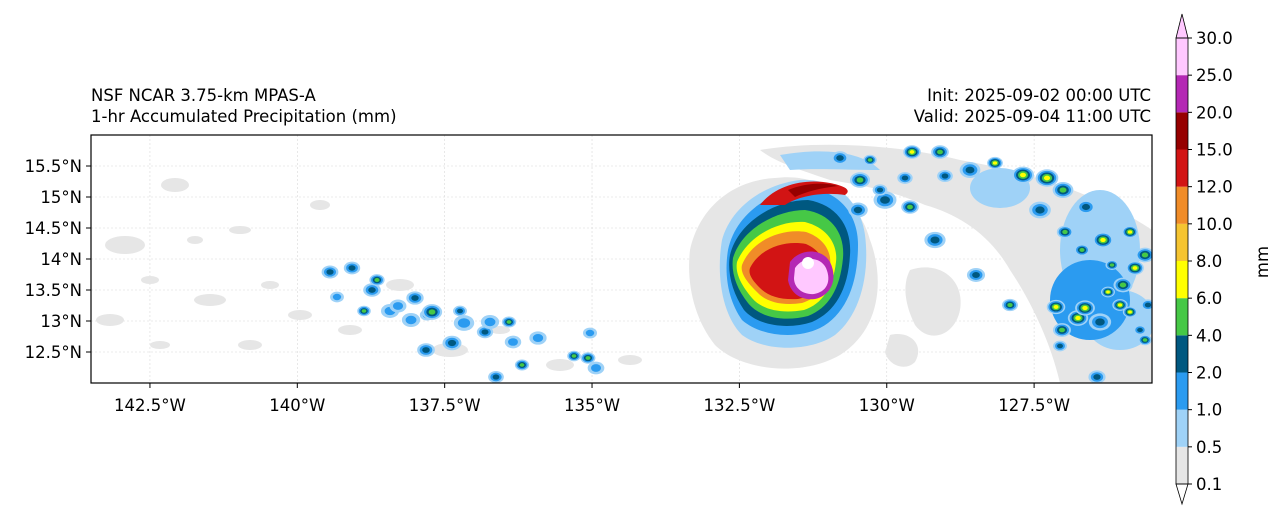  What do you see at coordinates (61, 321) in the screenshot?
I see `y-tick-label: 13°N` at bounding box center [61, 321].